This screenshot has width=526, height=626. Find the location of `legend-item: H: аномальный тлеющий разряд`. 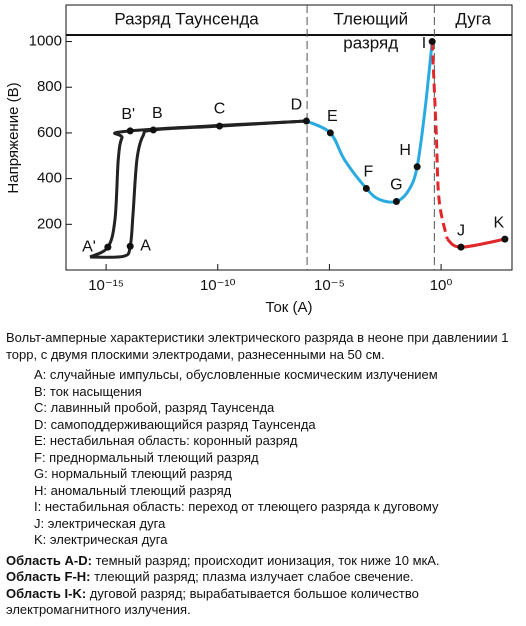

legend-item: H: аномальный тлеющий разряд is located at coordinates (133, 490).